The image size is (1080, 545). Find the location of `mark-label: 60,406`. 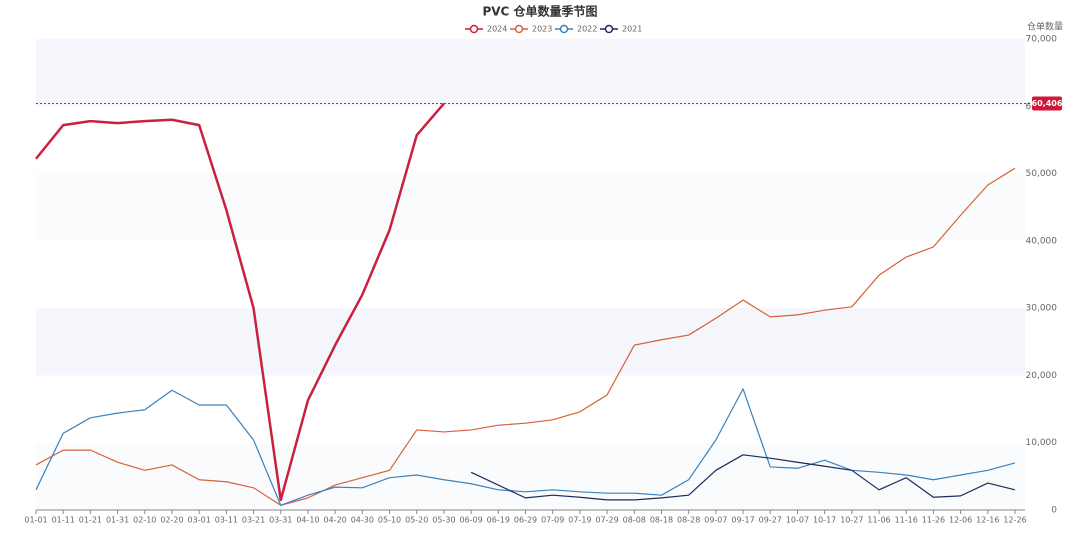

mark-label: 60,406 is located at coordinates (1047, 103).